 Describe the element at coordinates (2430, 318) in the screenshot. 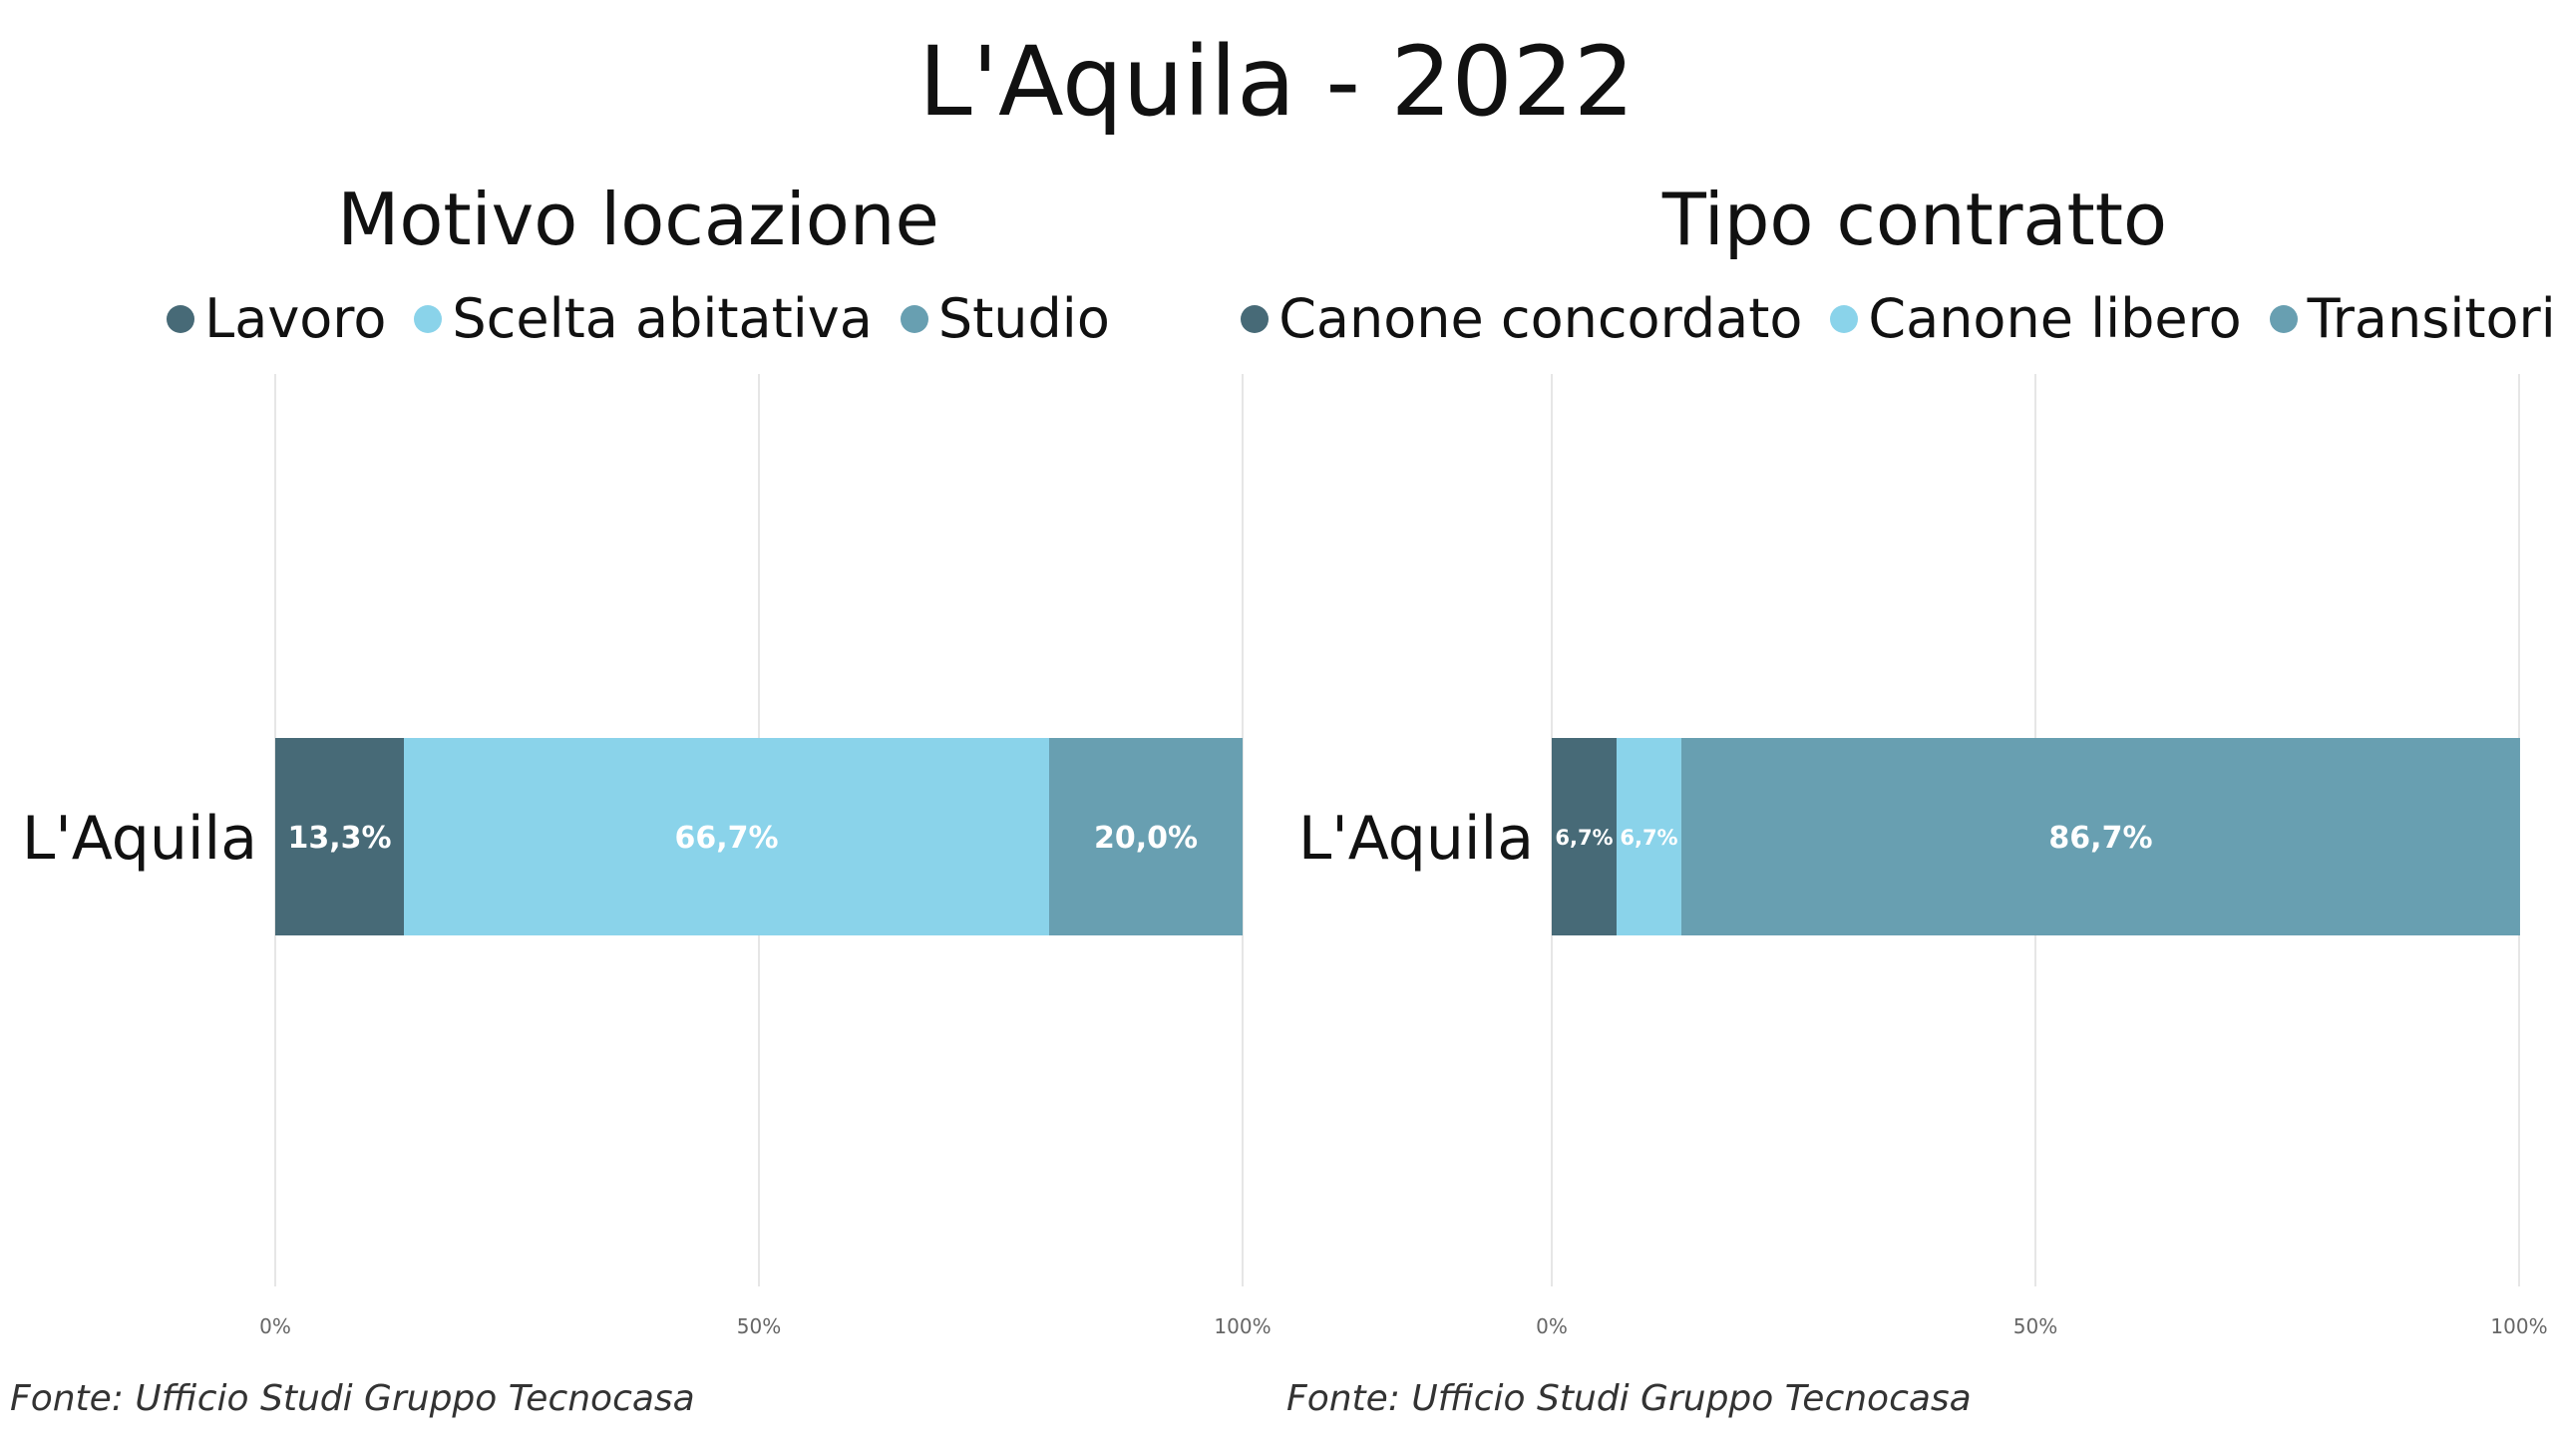

I see `legend-label: Transitorio` at that location.